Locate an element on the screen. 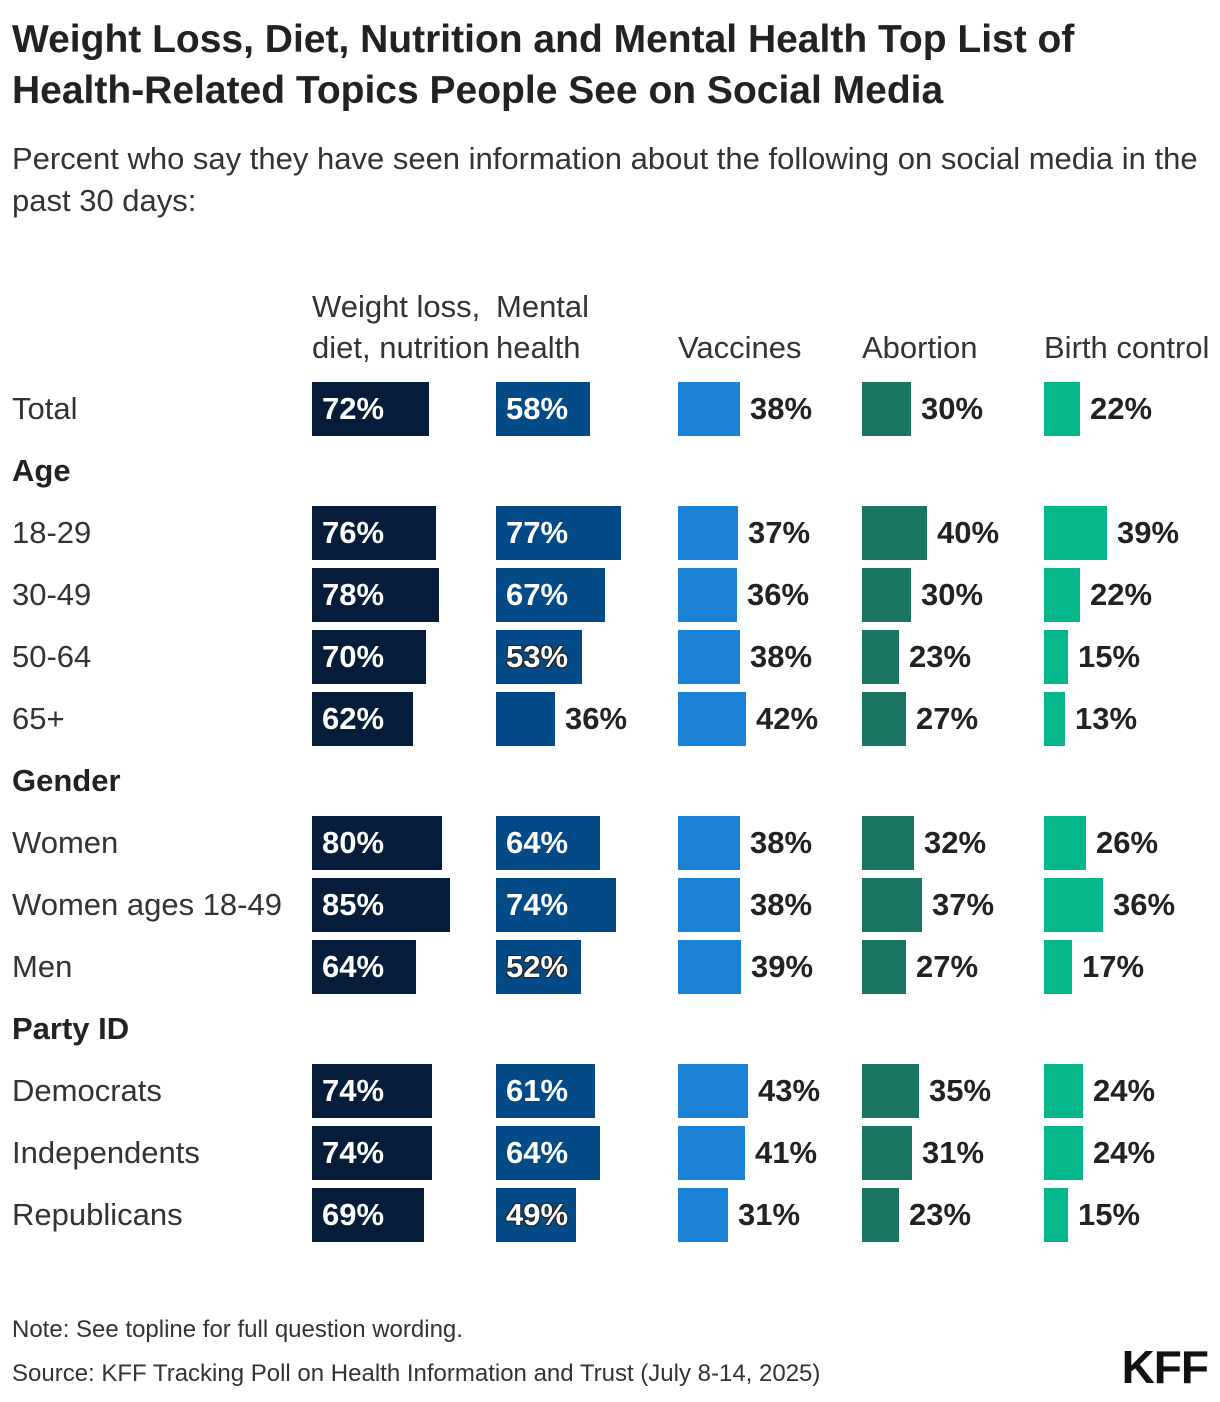  bar-value-label: 80% is located at coordinates (353, 842).